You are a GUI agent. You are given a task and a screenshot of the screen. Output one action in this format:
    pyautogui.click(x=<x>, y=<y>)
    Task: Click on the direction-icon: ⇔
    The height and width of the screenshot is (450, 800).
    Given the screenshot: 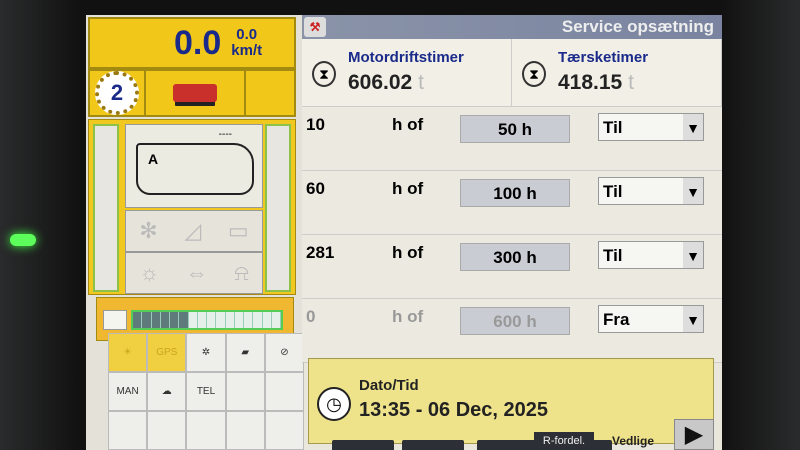 What is the action you would take?
    pyautogui.click(x=196, y=272)
    